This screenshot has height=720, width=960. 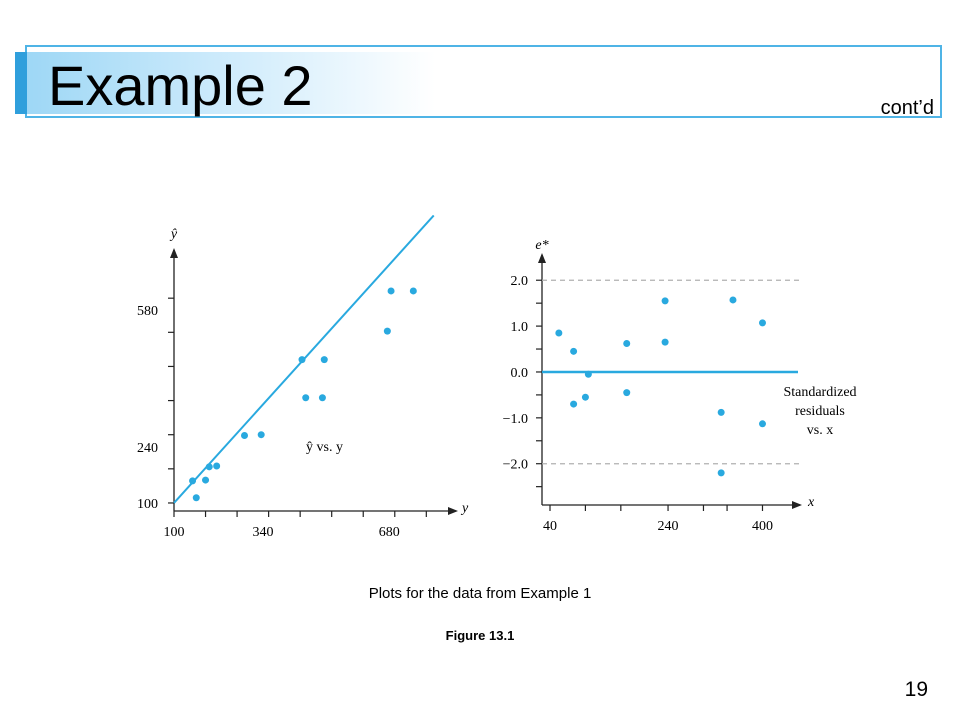 What do you see at coordinates (180, 85) in the screenshot?
I see `slide-title: Example 2` at bounding box center [180, 85].